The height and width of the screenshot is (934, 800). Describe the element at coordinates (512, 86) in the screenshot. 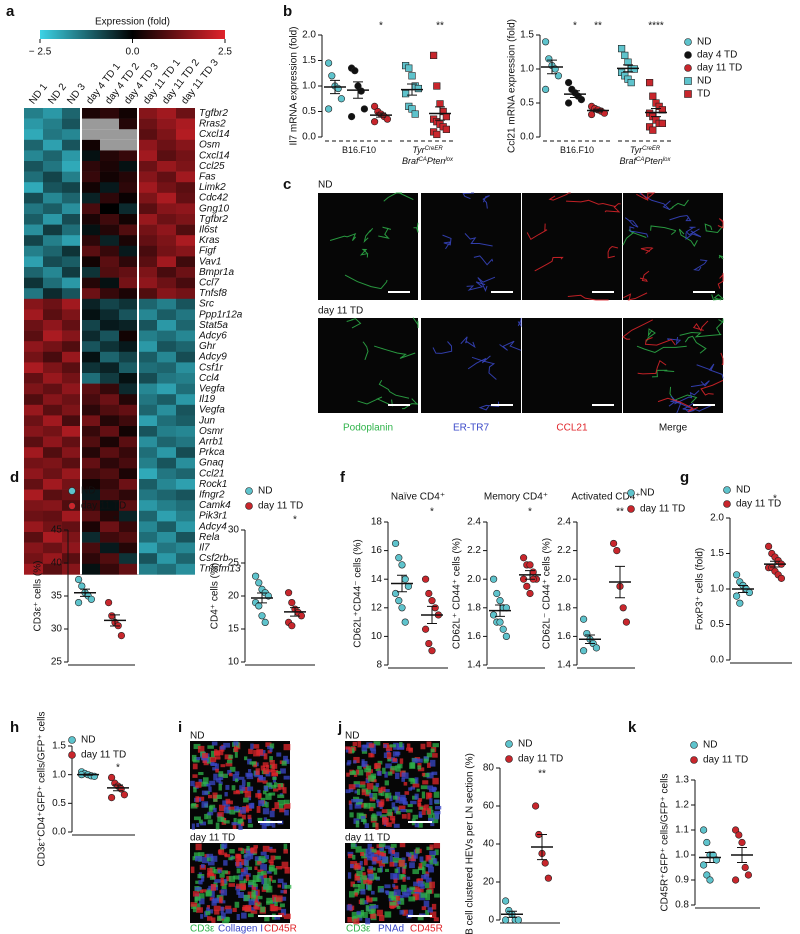

I see `y-axis-label: Ccl21 mRNA expression (fold)` at that location.